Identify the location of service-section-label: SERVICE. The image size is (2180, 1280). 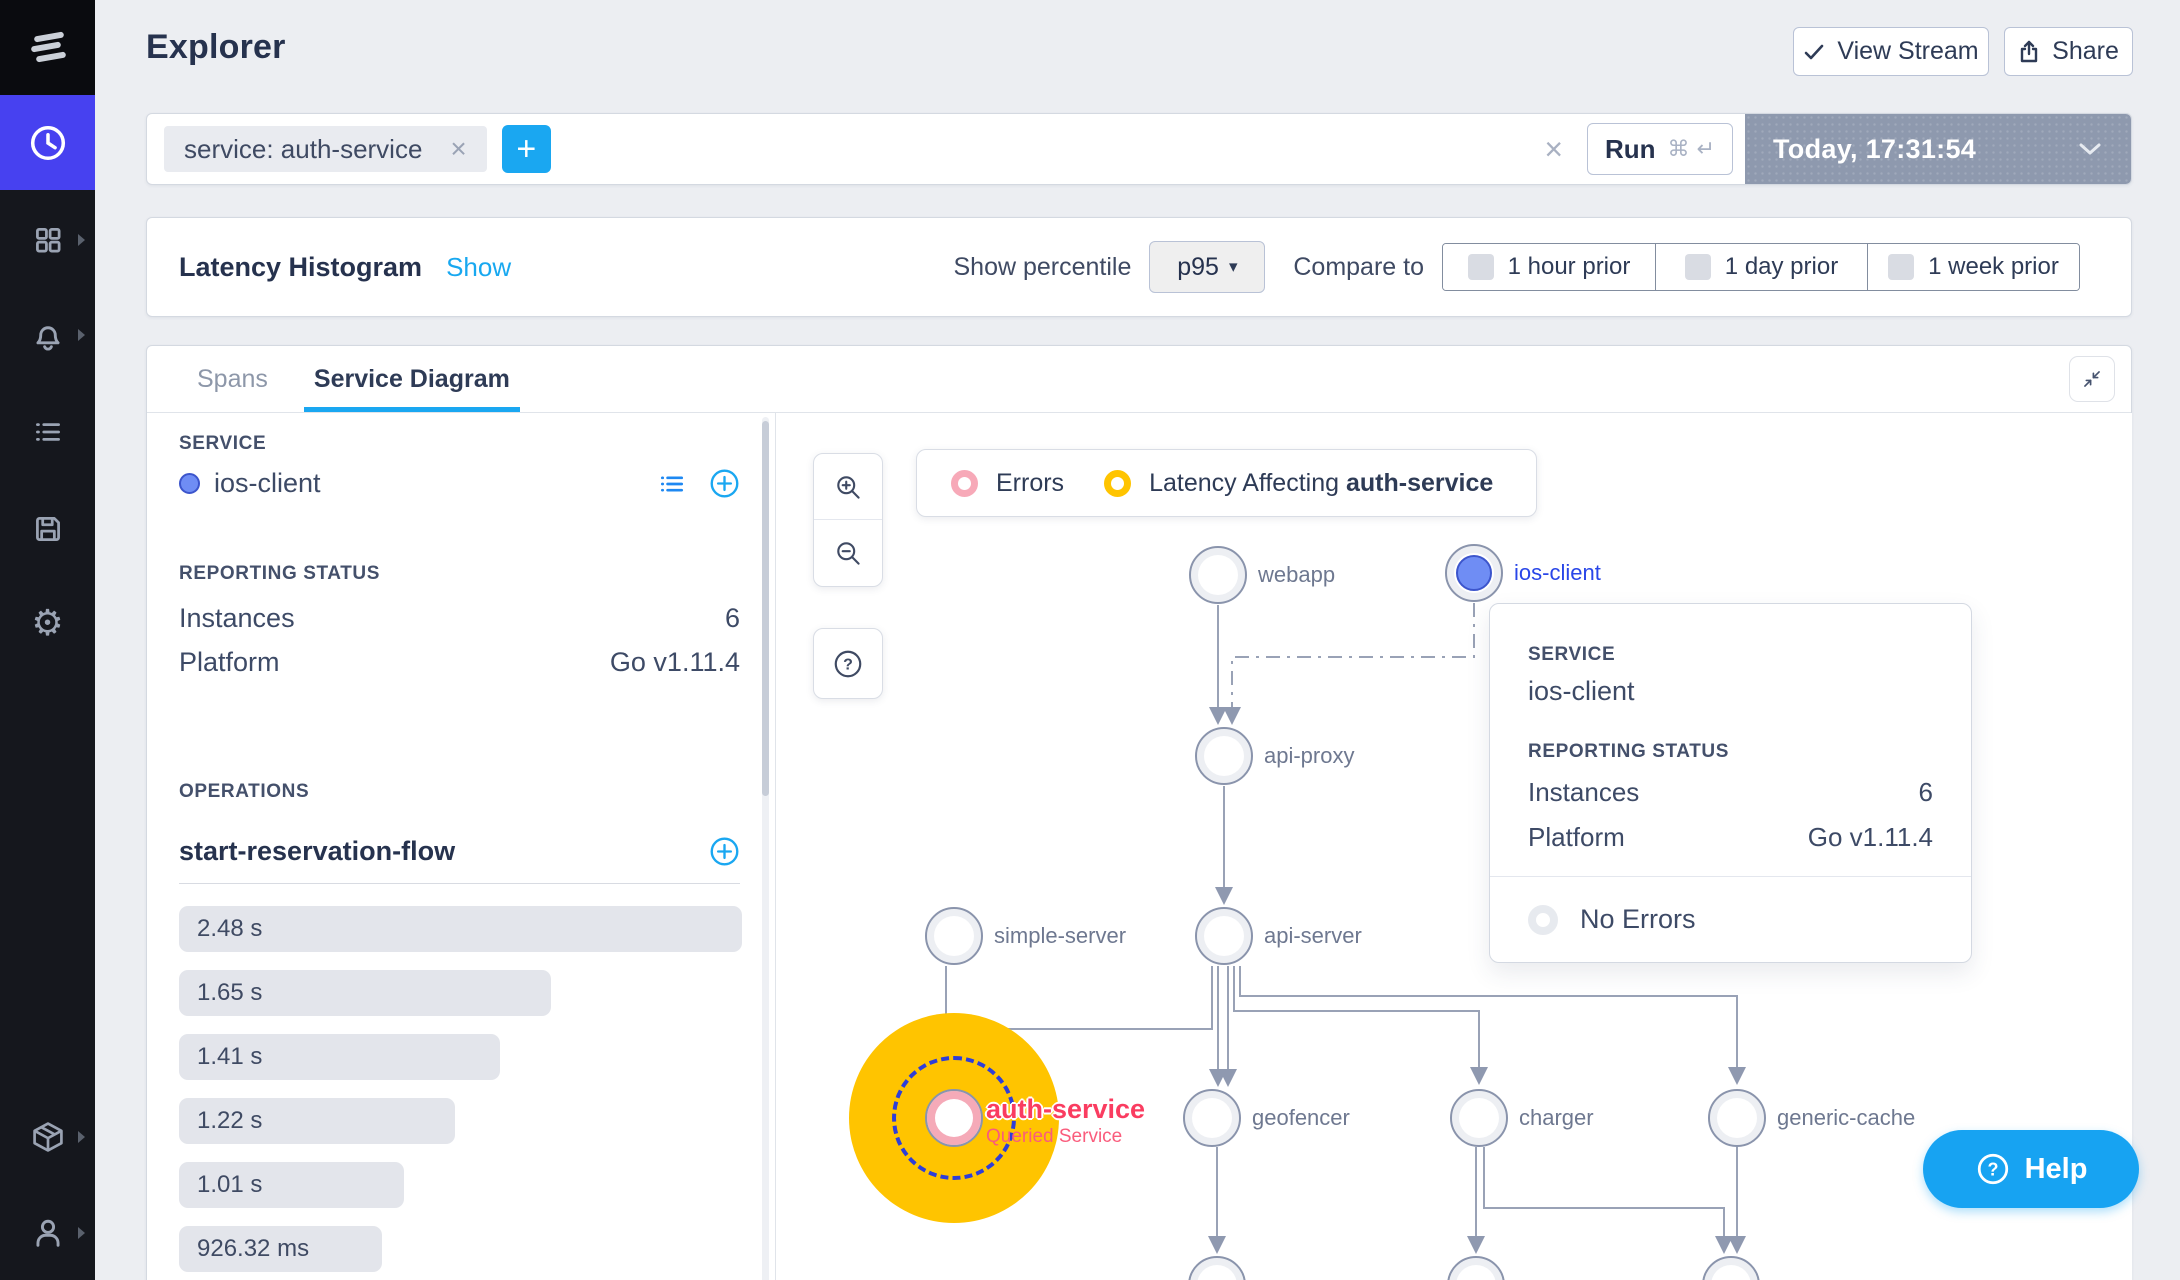
(223, 443).